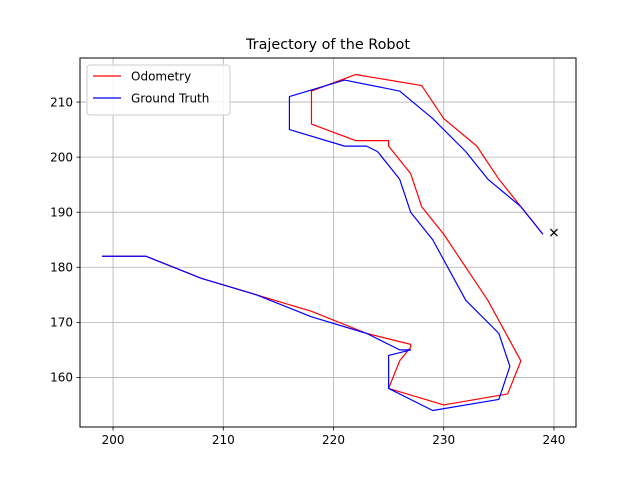 Image resolution: width=640 pixels, height=480 pixels. What do you see at coordinates (61, 213) in the screenshot?
I see `y-tick-label: 190` at bounding box center [61, 213].